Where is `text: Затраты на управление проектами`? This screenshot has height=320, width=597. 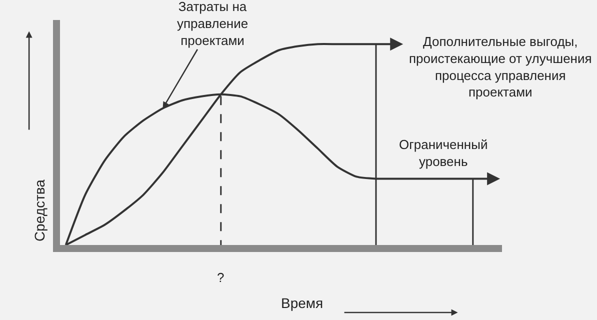
text: Затраты на управление проектами is located at coordinates (212, 24).